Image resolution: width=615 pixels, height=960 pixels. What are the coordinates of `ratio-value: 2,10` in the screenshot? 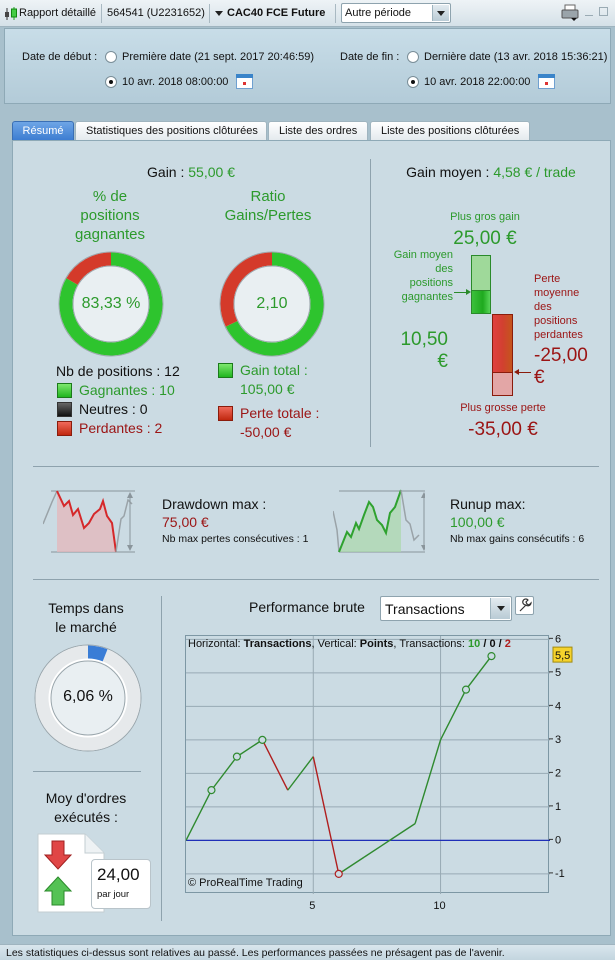 It's located at (272, 303).